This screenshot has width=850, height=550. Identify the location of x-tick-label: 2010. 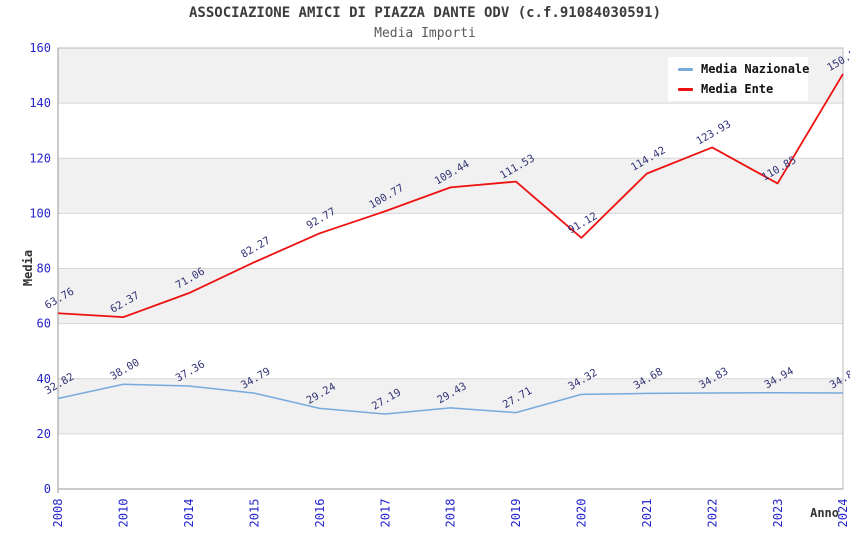
(124, 513).